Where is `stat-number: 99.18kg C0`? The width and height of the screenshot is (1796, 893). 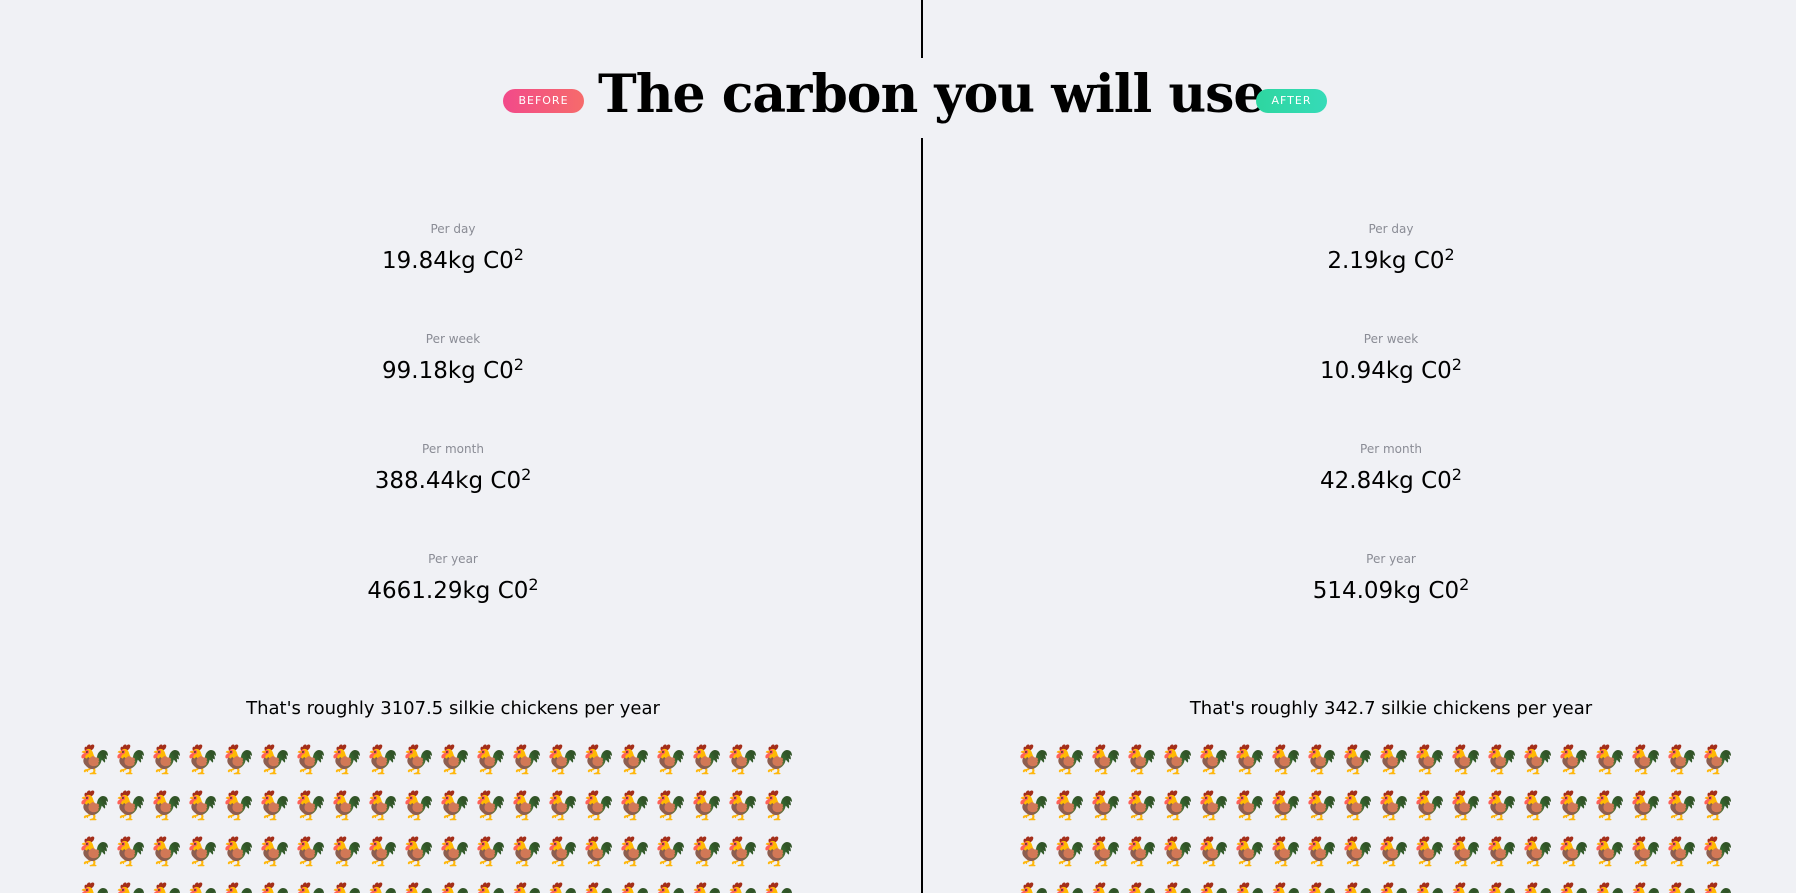 stat-number: 99.18kg C0 is located at coordinates (448, 371).